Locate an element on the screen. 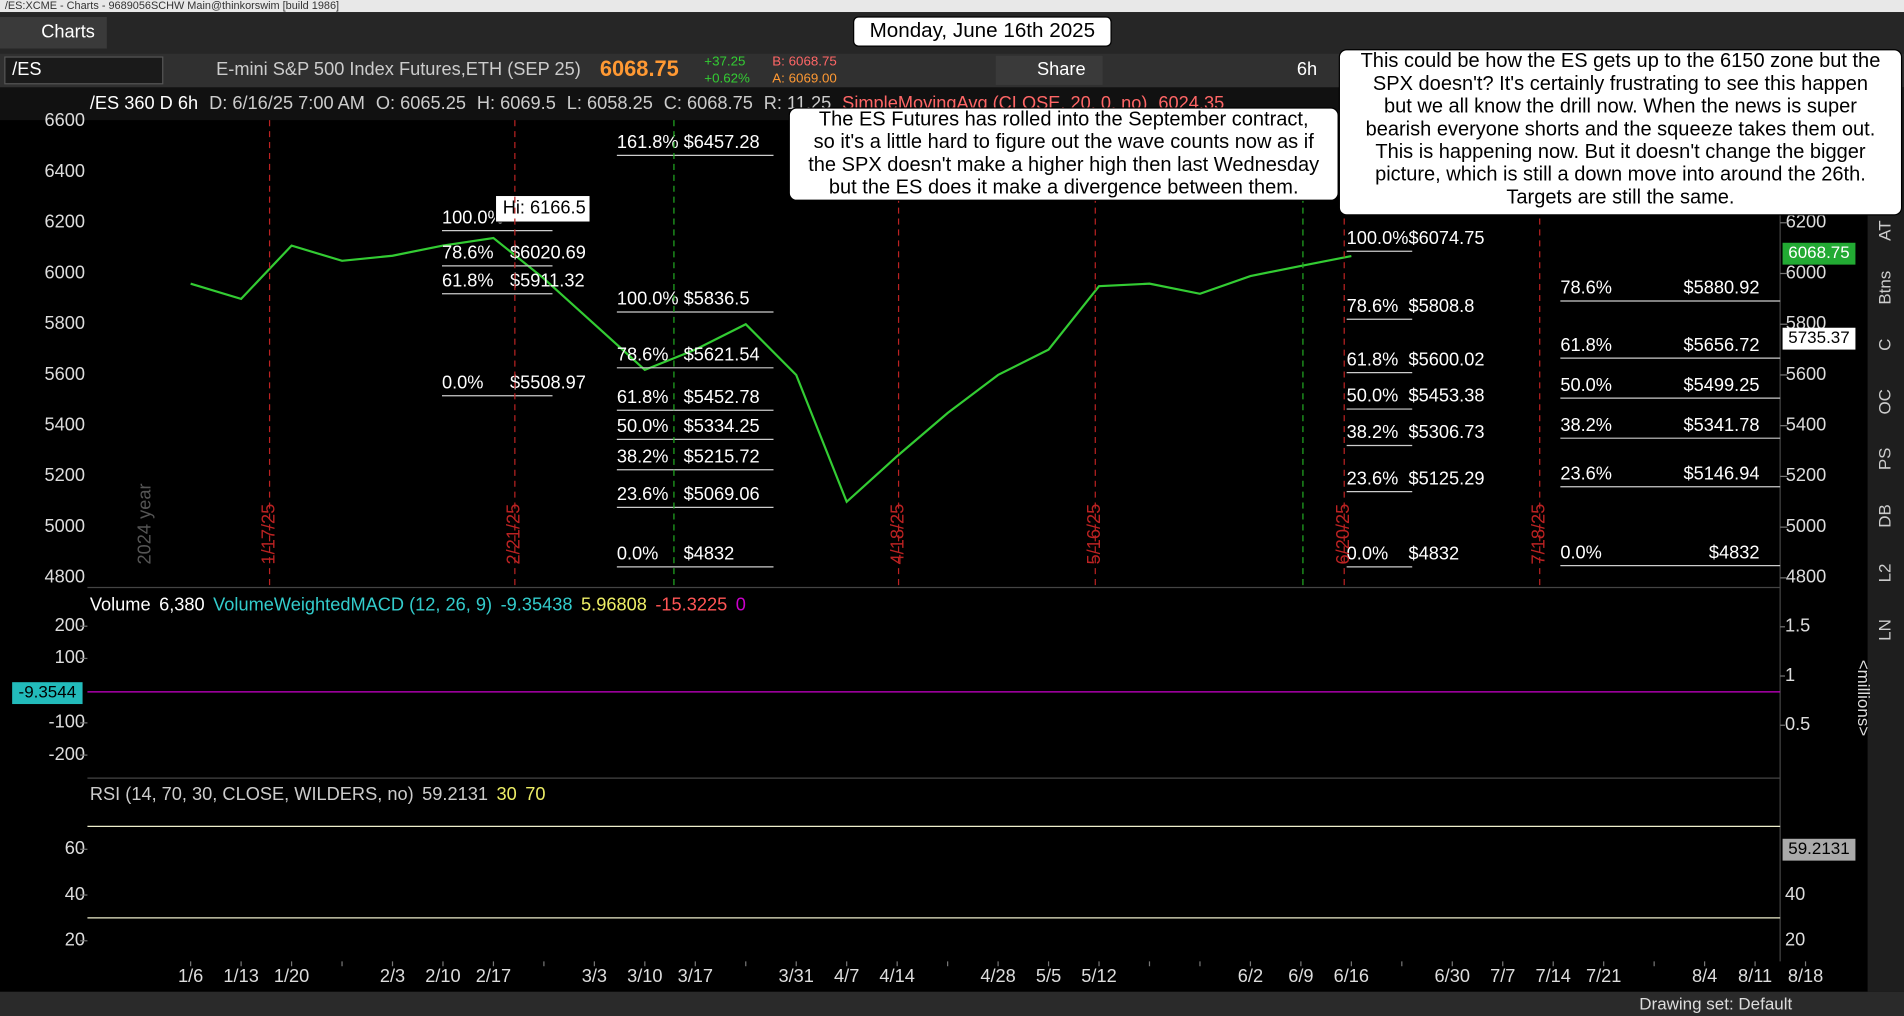 This screenshot has width=1904, height=1016. price-tag-label: 6068.75 is located at coordinates (1818, 252).